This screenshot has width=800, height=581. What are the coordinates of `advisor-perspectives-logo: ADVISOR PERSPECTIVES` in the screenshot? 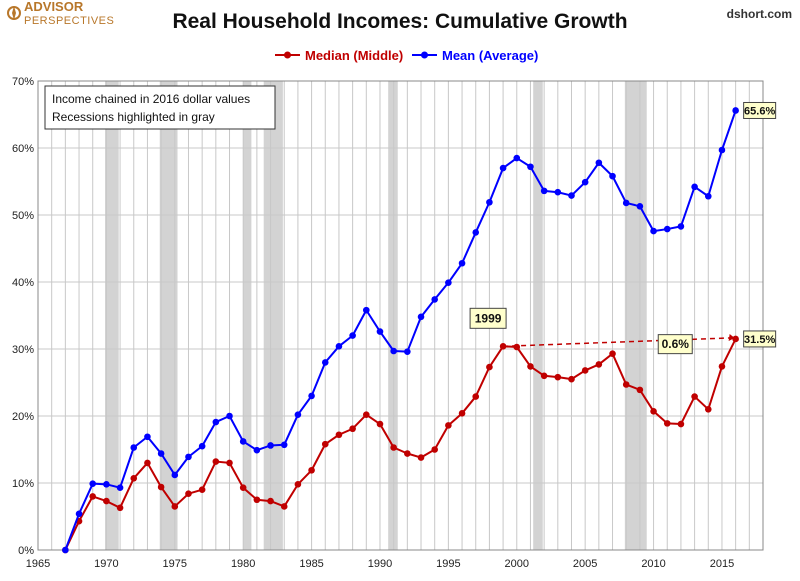 It's located at (60, 13).